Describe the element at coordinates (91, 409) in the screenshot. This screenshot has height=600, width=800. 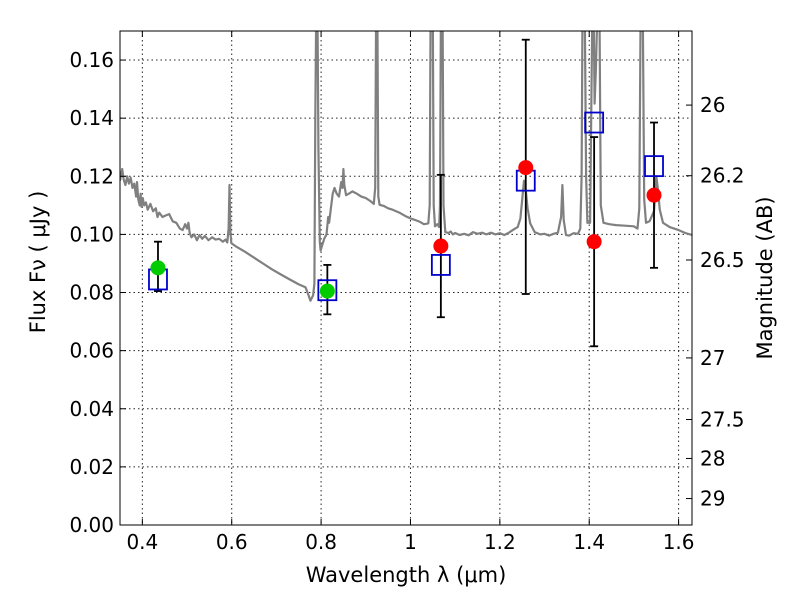
I see `y-tick-label: 0.04` at that location.